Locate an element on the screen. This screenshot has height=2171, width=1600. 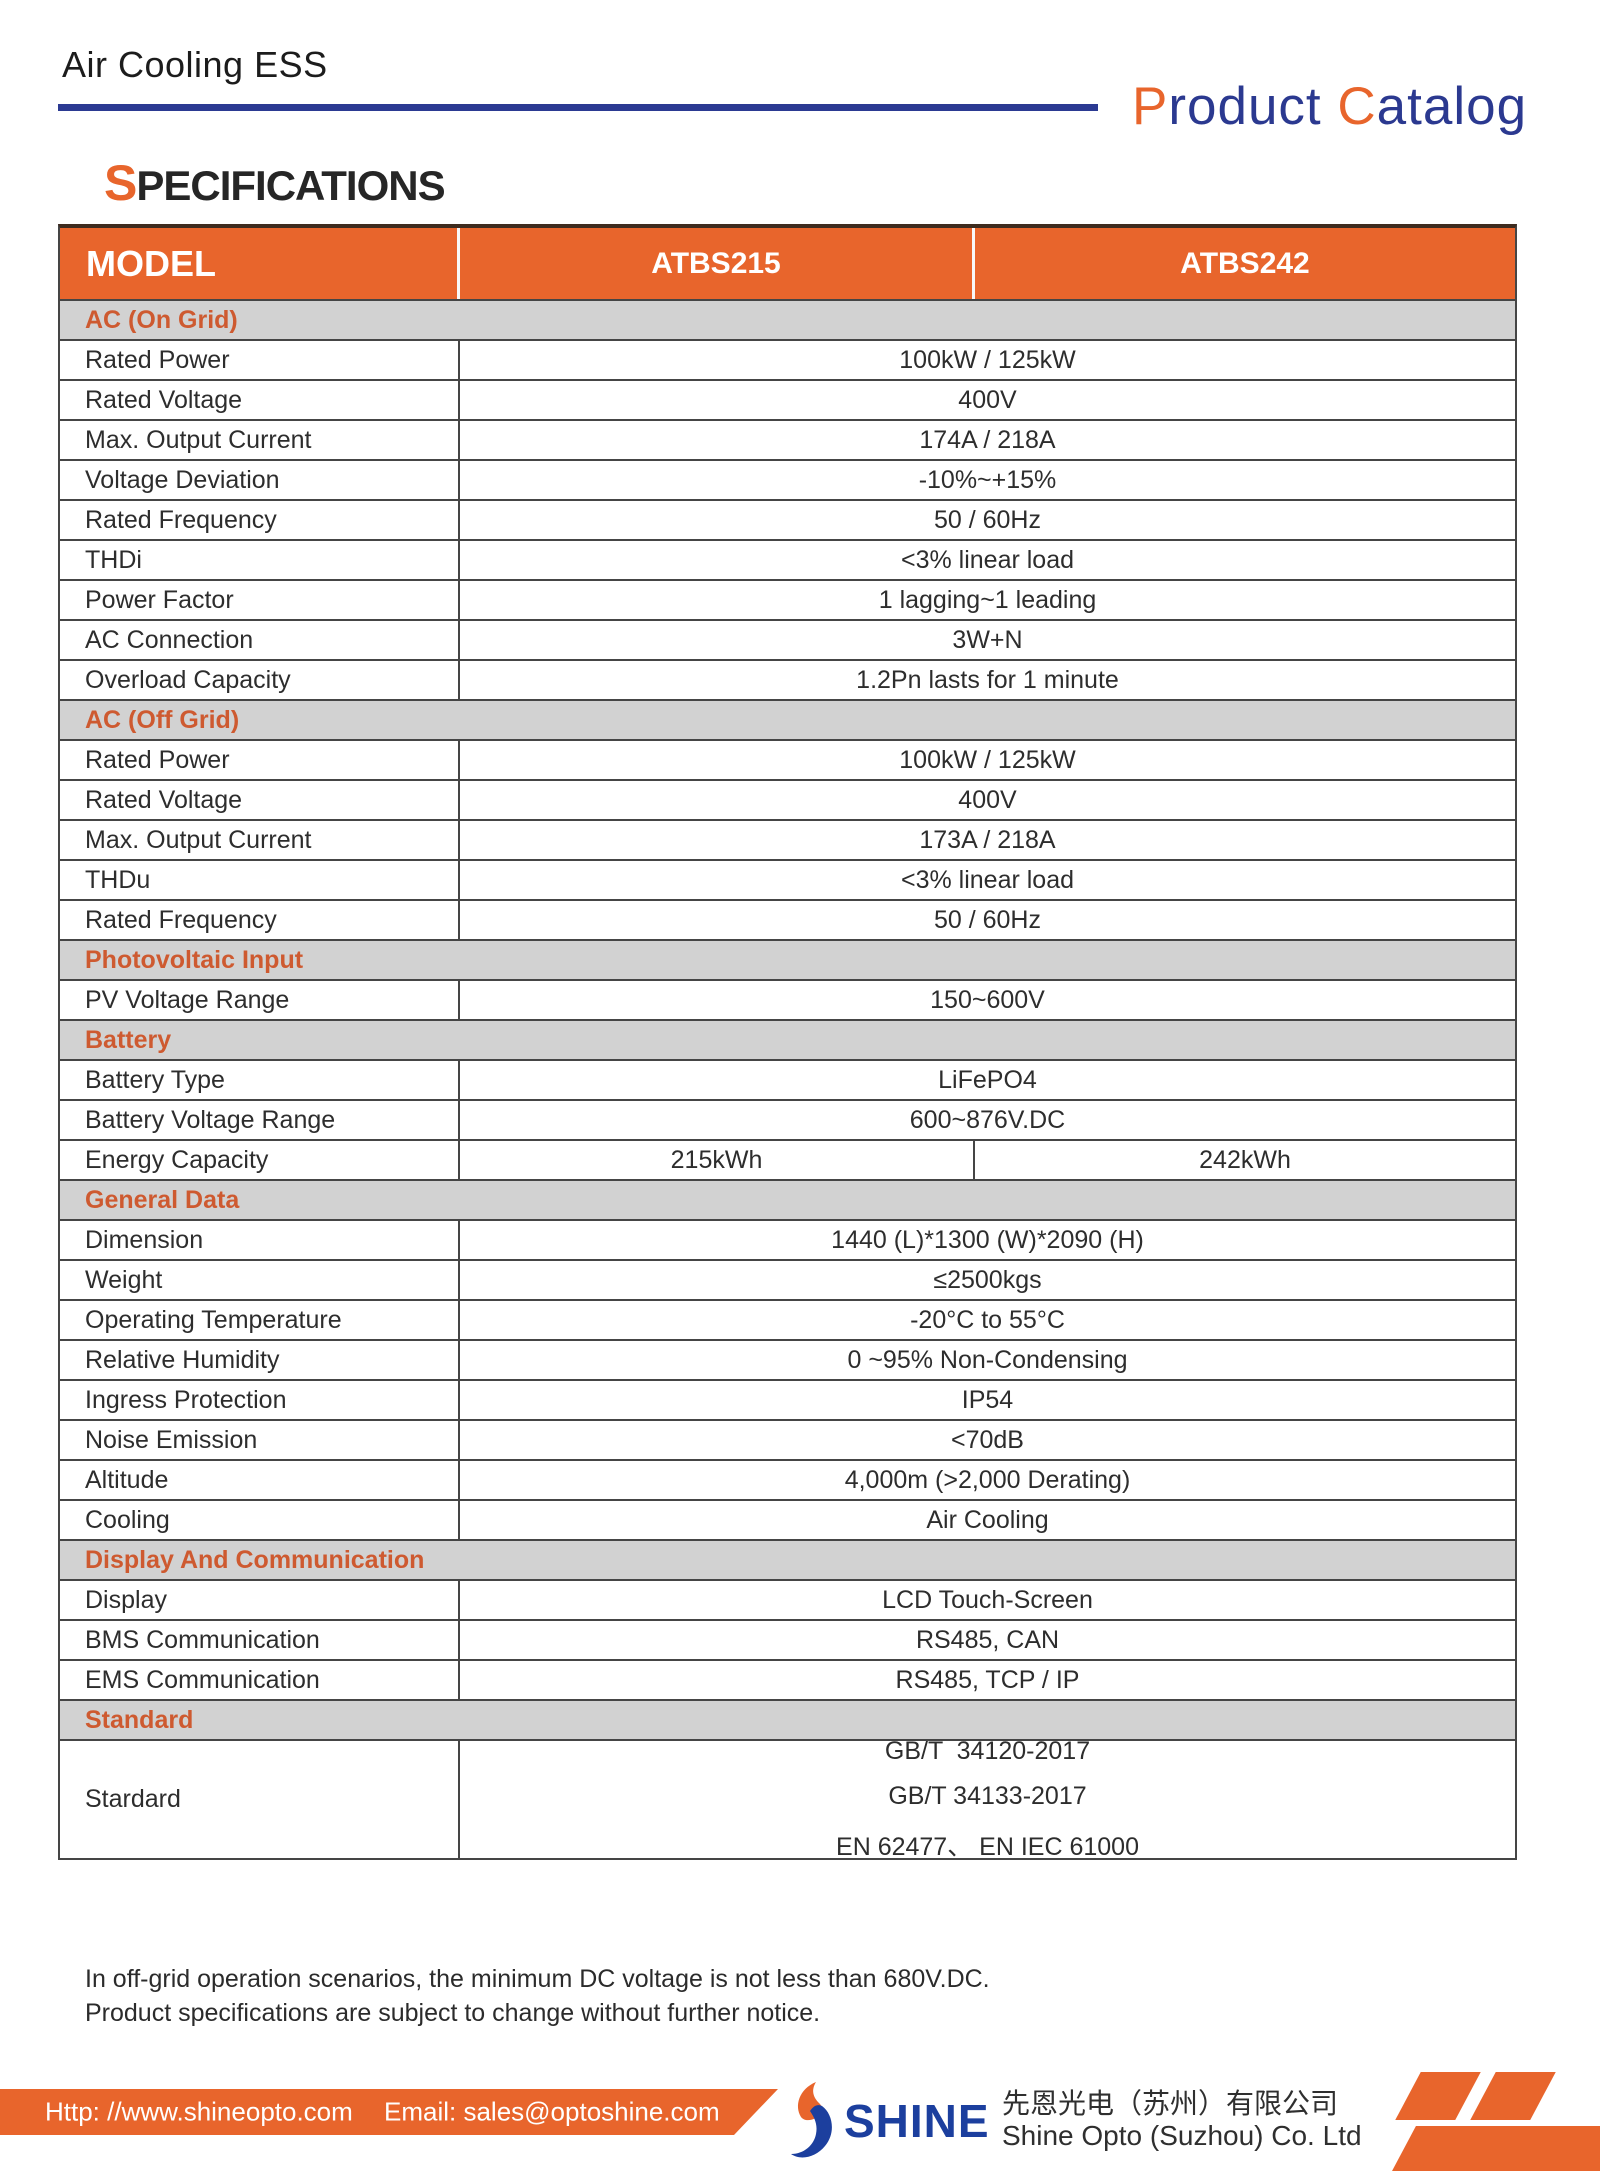
shine-logo-icon is located at coordinates (811, 2120).